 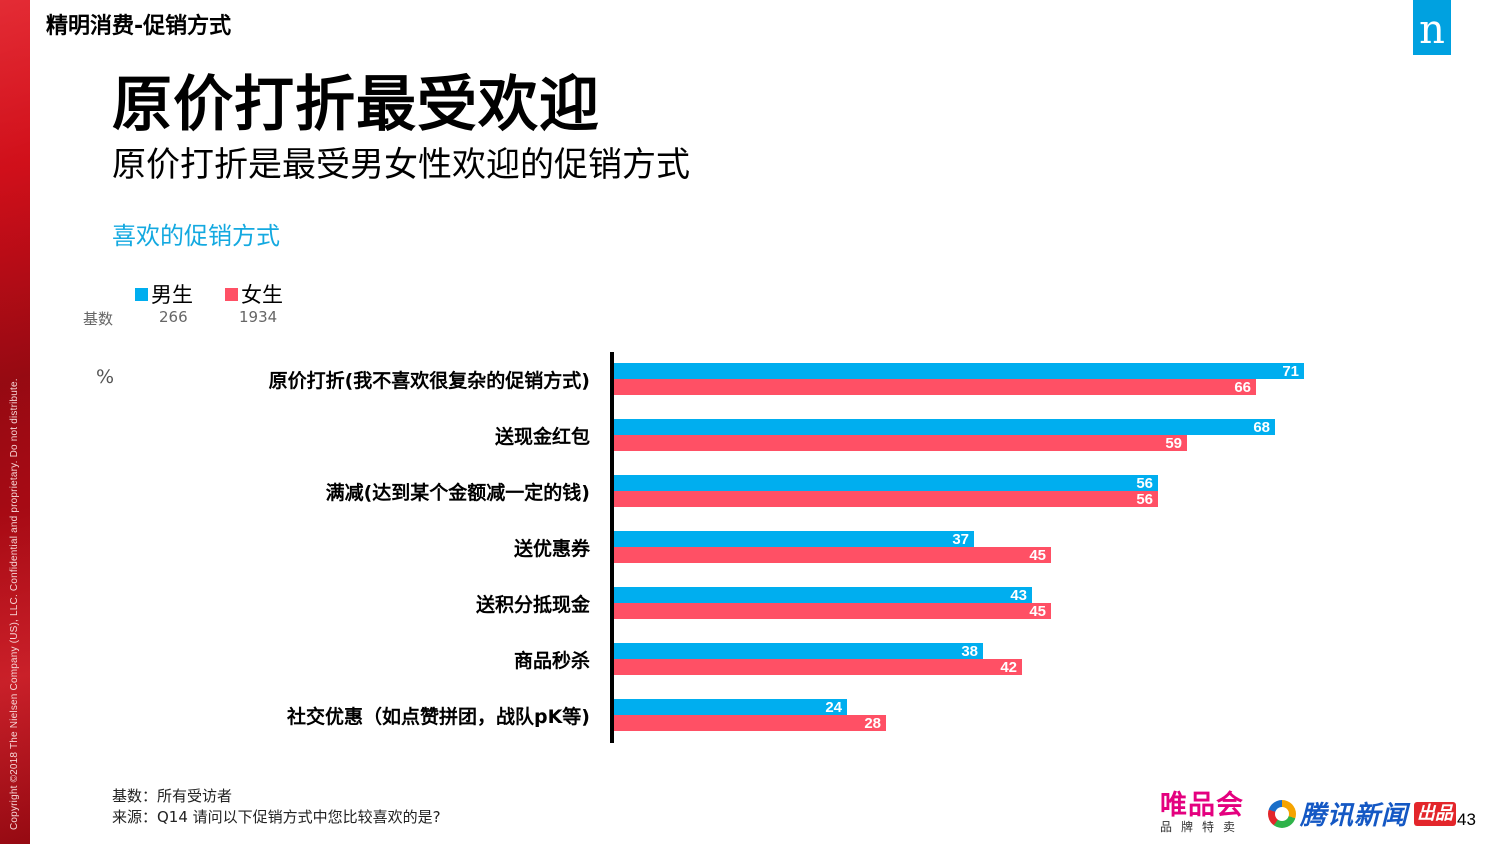 What do you see at coordinates (532, 605) in the screenshot?
I see `category-label: 送积分抵现金` at bounding box center [532, 605].